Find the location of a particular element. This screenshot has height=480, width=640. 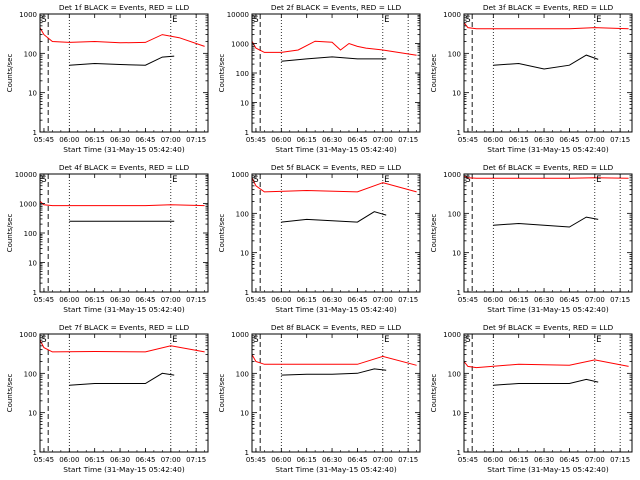

panel-title: Det 5f BLACK = Events, RED = LLD is located at coordinates (336, 167).